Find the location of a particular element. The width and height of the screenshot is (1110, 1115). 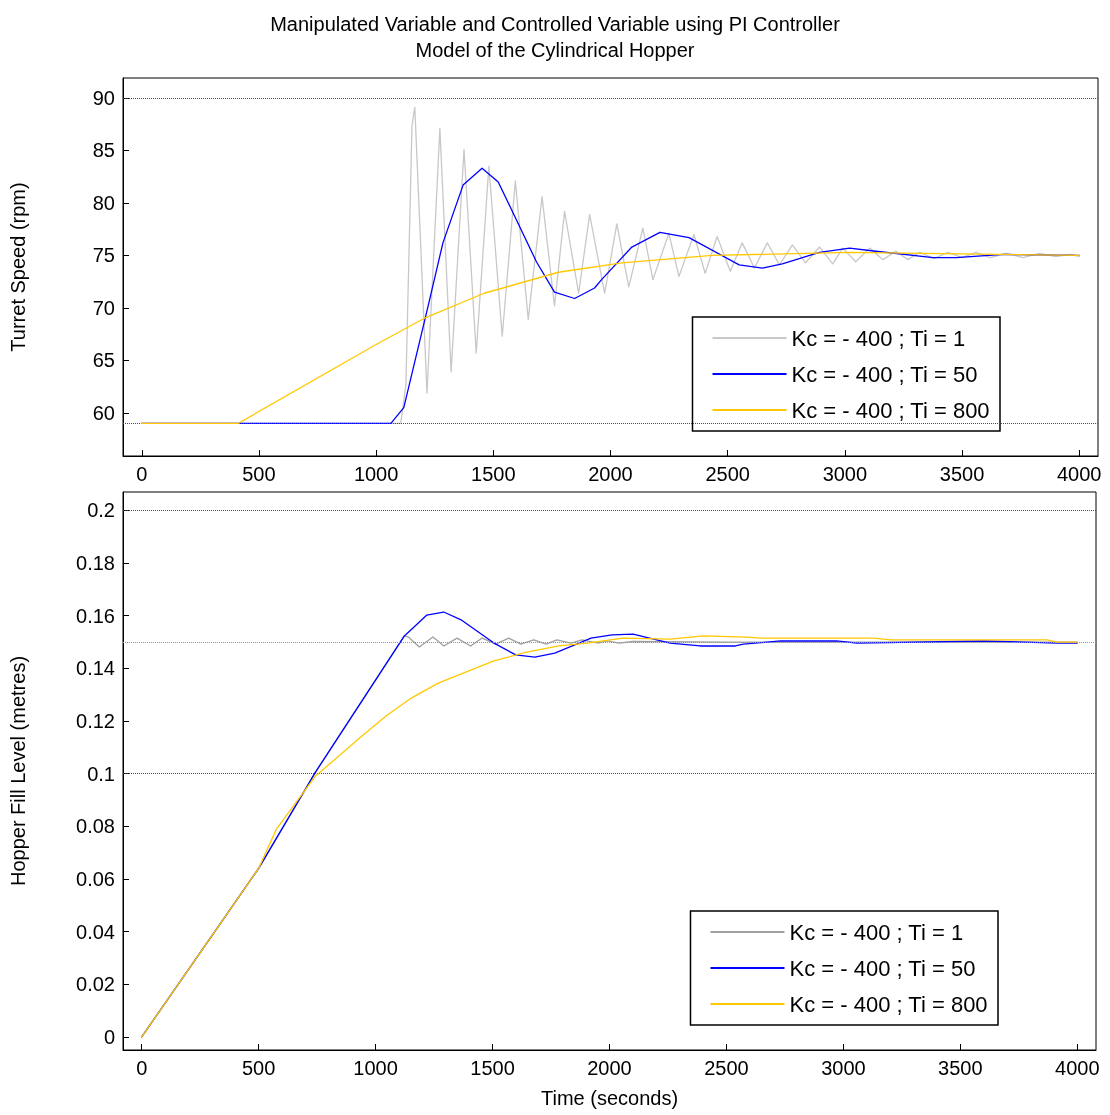

y-axis-title: Hopper Fill Level (metres) is located at coordinates (18, 771).